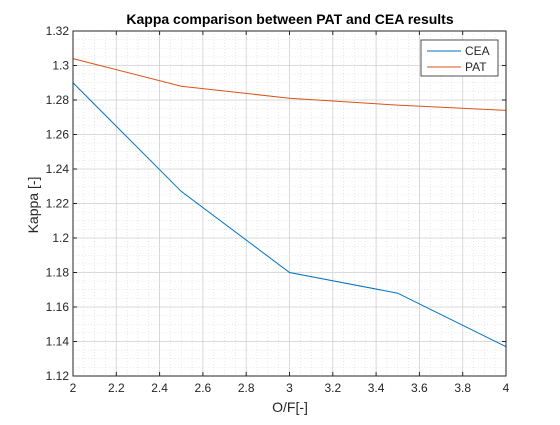 The width and height of the screenshot is (560, 425). Describe the element at coordinates (58, 169) in the screenshot. I see `y-tick-label: 1.24` at that location.